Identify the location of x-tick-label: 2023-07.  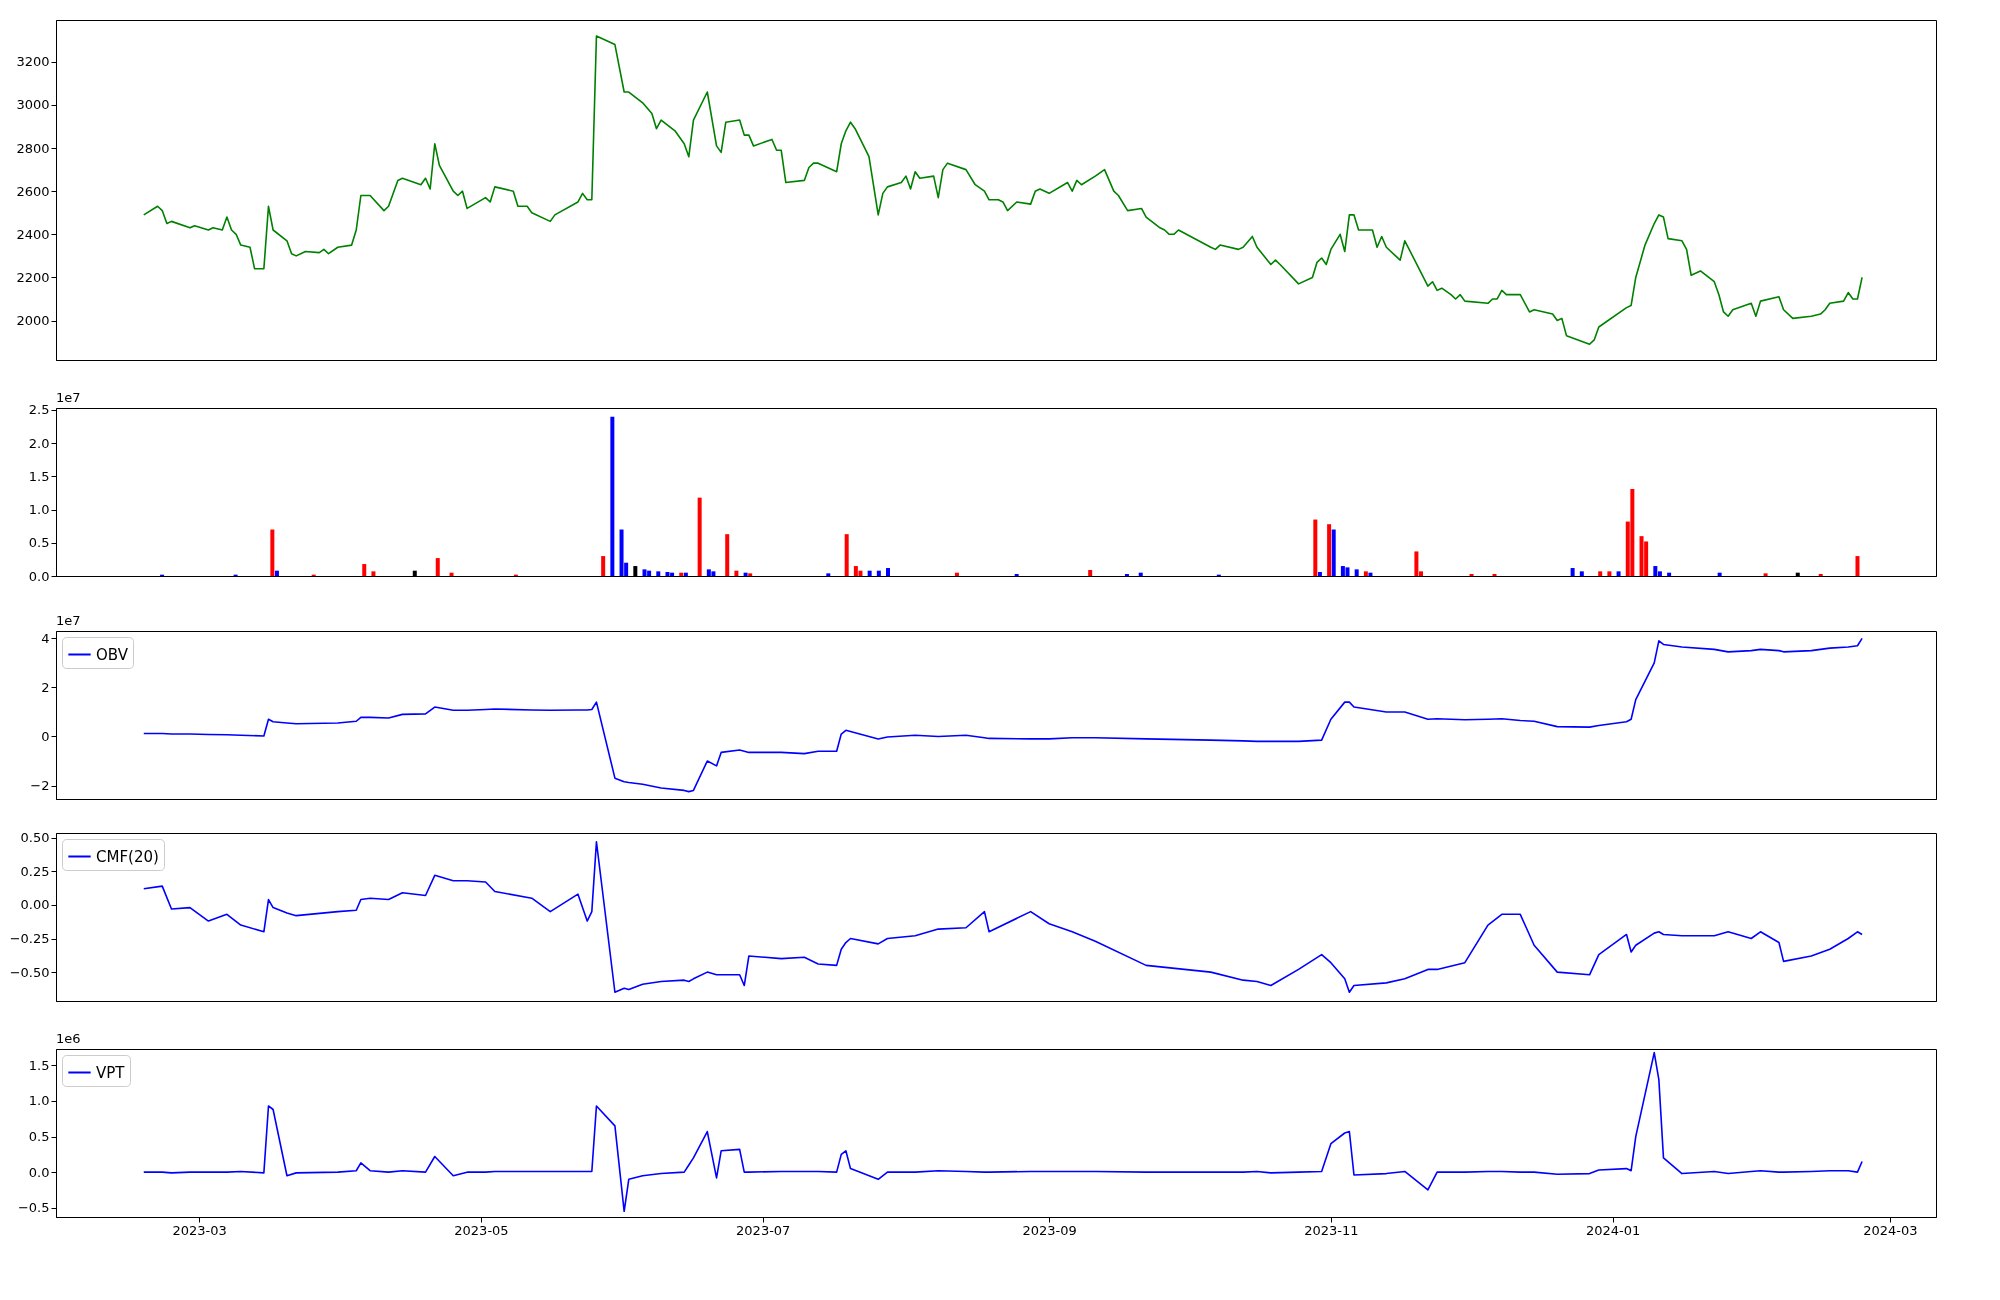
(763, 1230).